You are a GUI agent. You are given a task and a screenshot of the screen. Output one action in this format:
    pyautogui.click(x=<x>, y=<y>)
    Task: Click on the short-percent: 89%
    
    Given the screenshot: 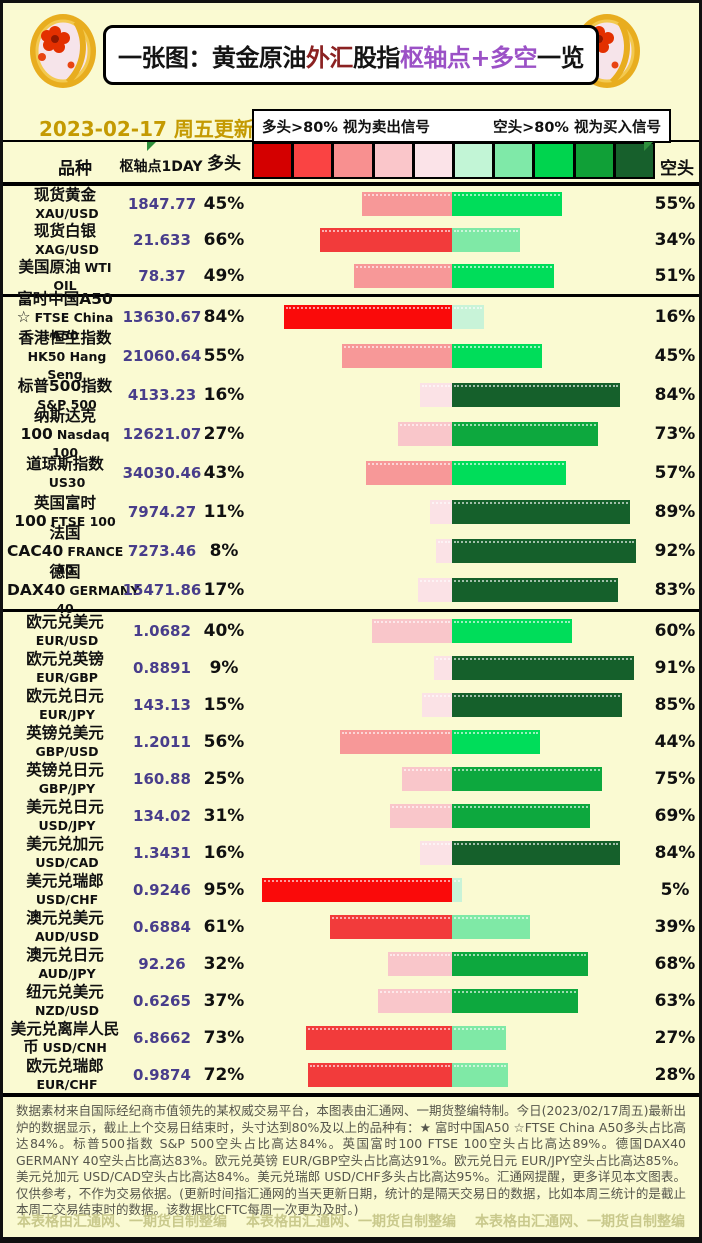 What is the action you would take?
    pyautogui.click(x=675, y=511)
    